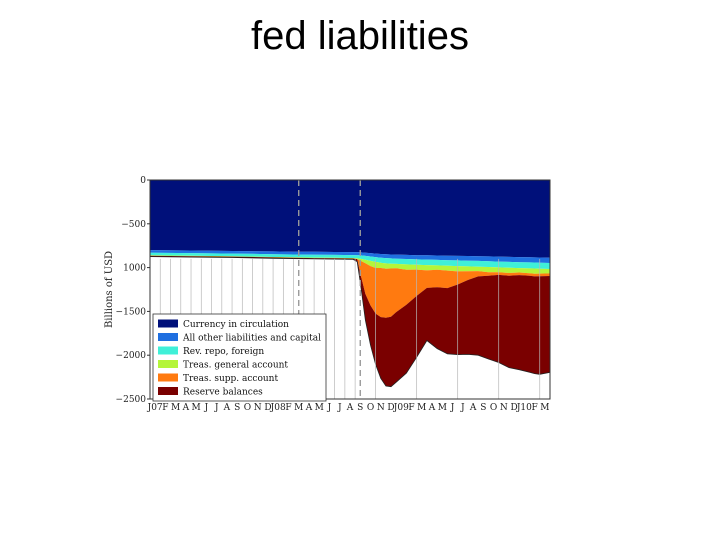 This screenshot has height=540, width=720. What do you see at coordinates (309, 408) in the screenshot?
I see `x-tick-label-15: A` at bounding box center [309, 408].